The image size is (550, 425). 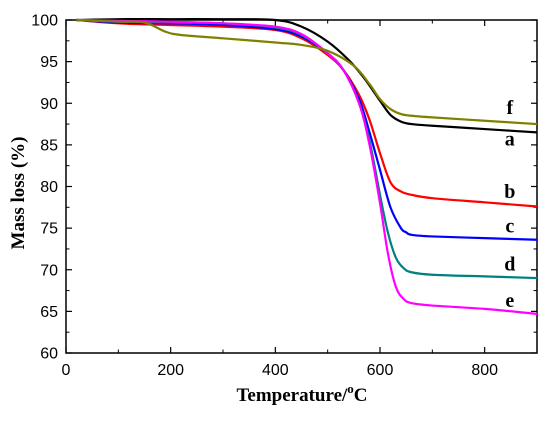 I want to click on x-axis-title-unit: C, so click(x=361, y=395).